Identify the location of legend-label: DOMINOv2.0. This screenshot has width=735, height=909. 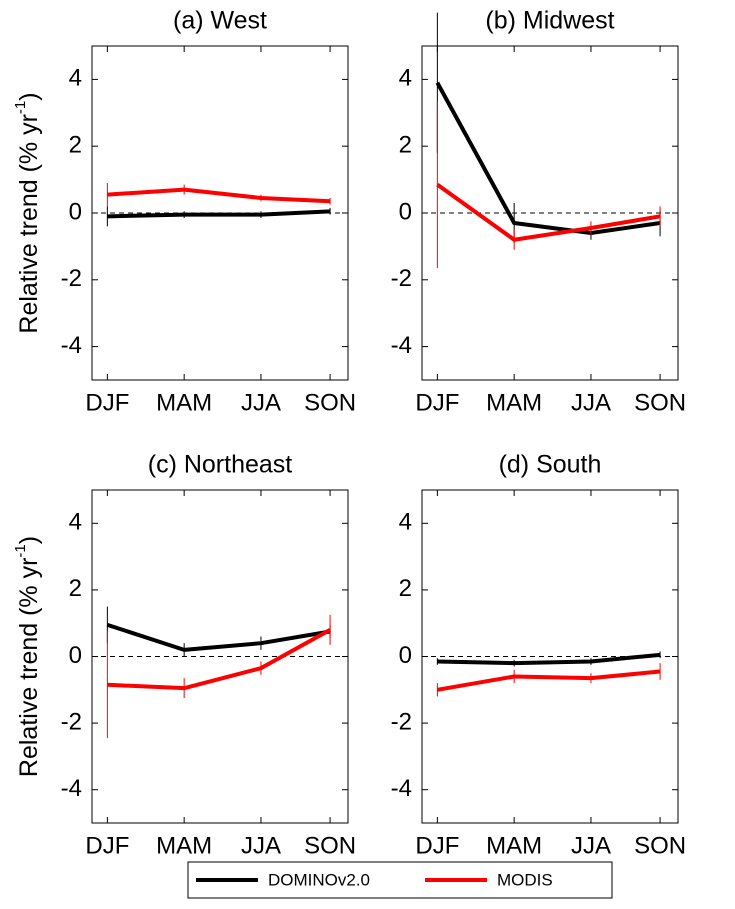
(319, 879).